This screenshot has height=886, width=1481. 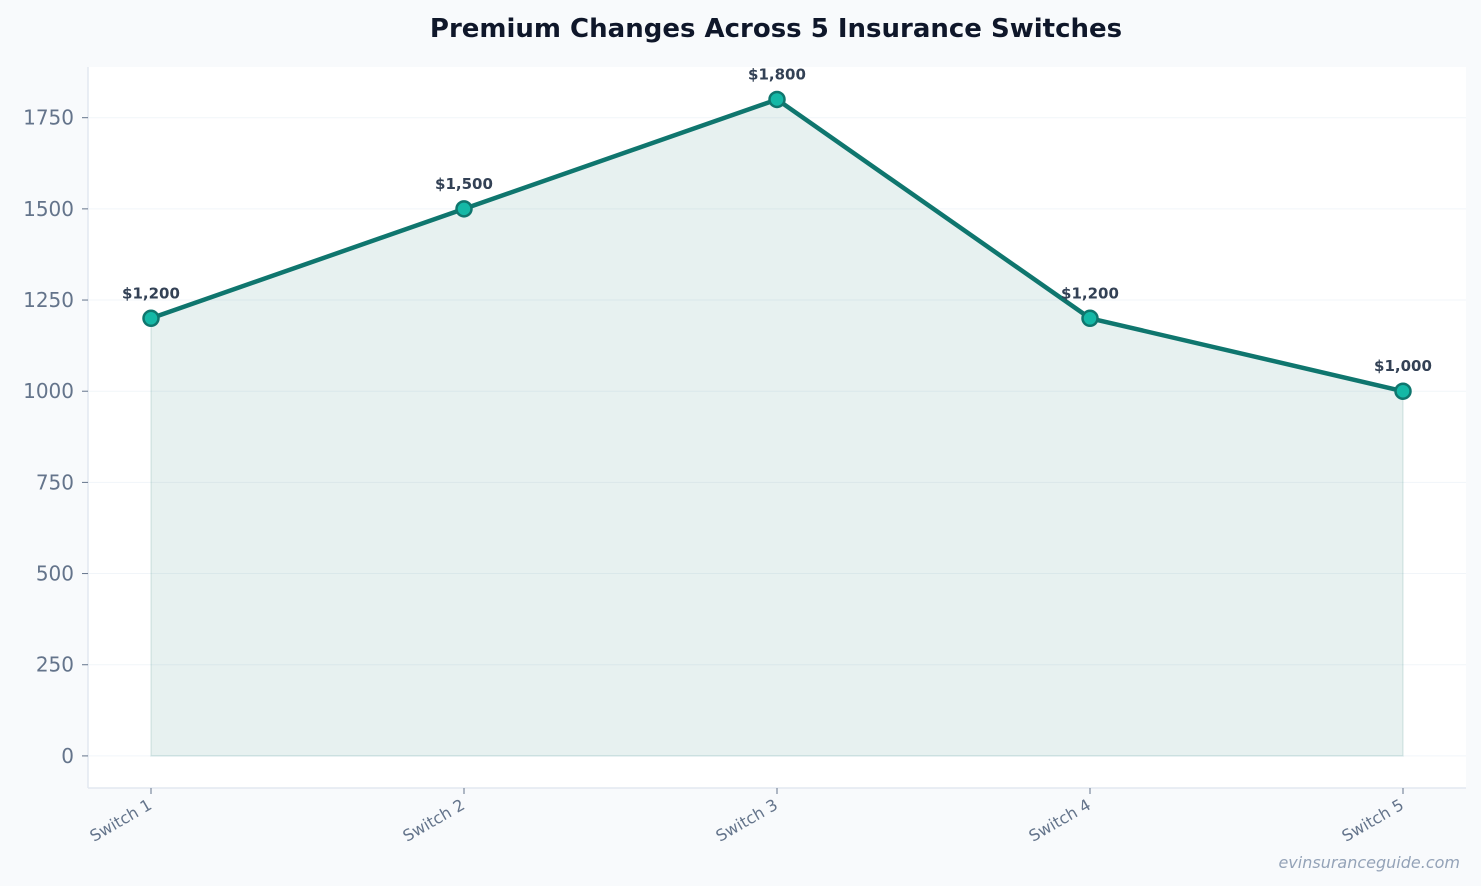 I want to click on x-tick-label: Switch 1, so click(x=120, y=820).